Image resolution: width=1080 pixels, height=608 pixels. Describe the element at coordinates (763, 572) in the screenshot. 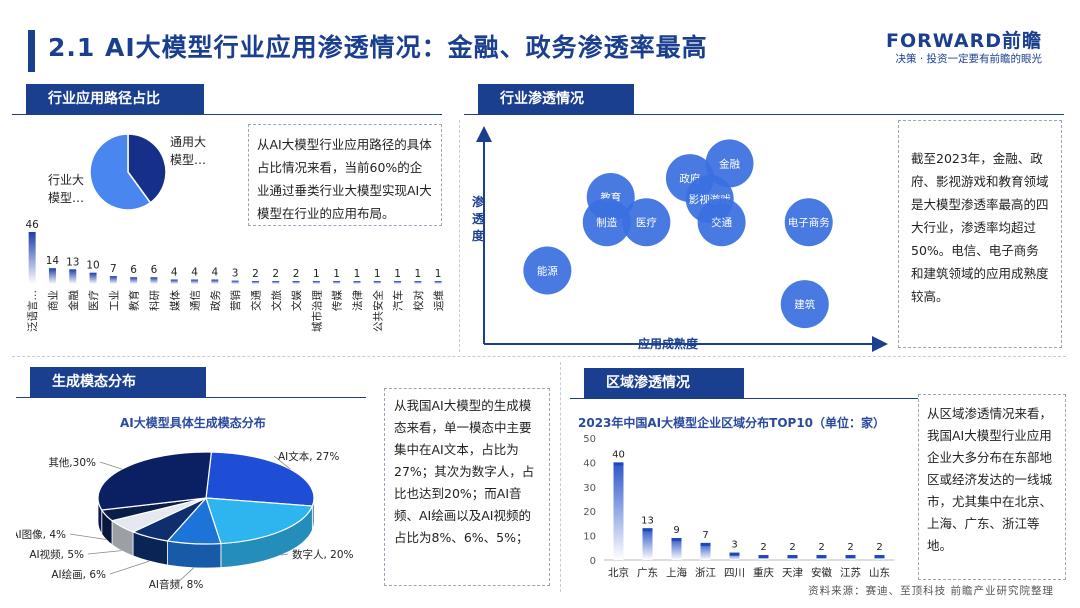

I see `category-label: 重庆` at that location.